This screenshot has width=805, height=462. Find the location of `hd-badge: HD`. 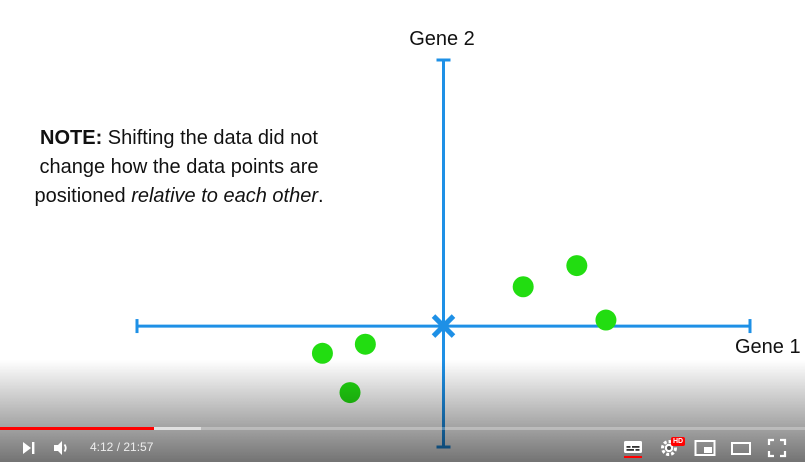

hd-badge: HD is located at coordinates (678, 441).